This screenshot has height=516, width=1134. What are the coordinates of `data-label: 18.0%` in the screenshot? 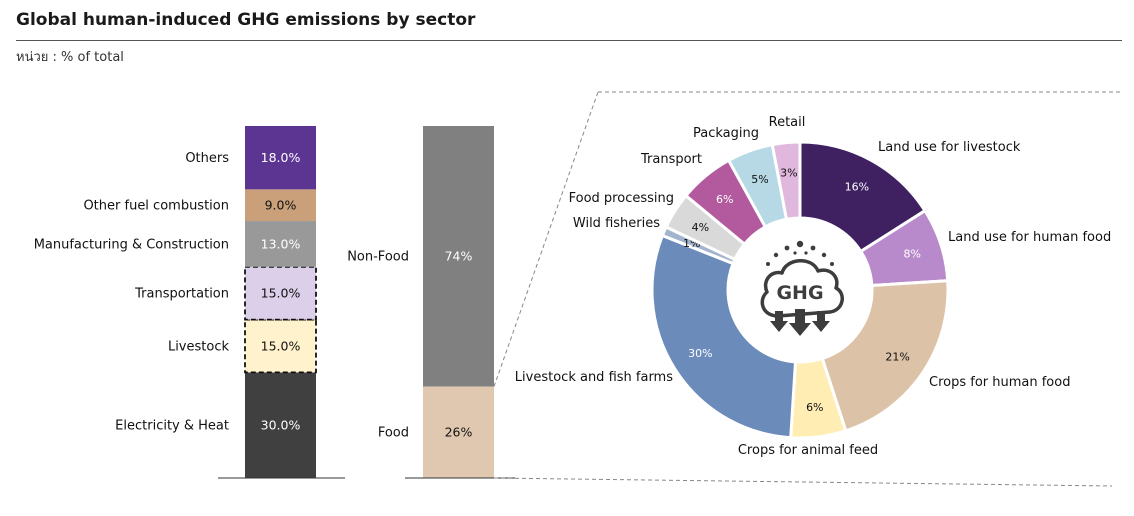 It's located at (281, 157).